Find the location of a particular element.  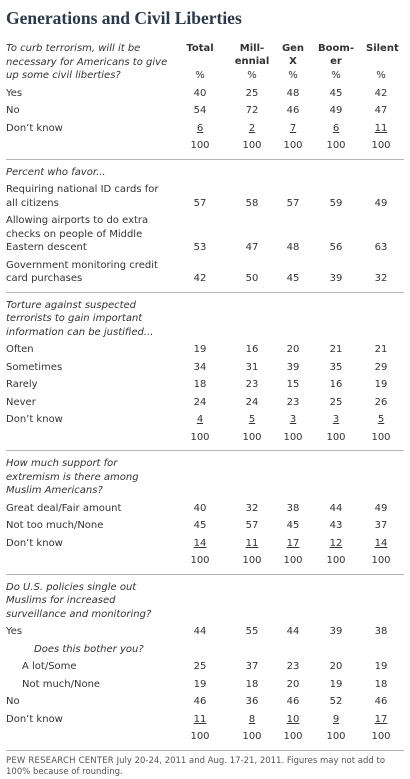

column-name: Total is located at coordinates (200, 48).